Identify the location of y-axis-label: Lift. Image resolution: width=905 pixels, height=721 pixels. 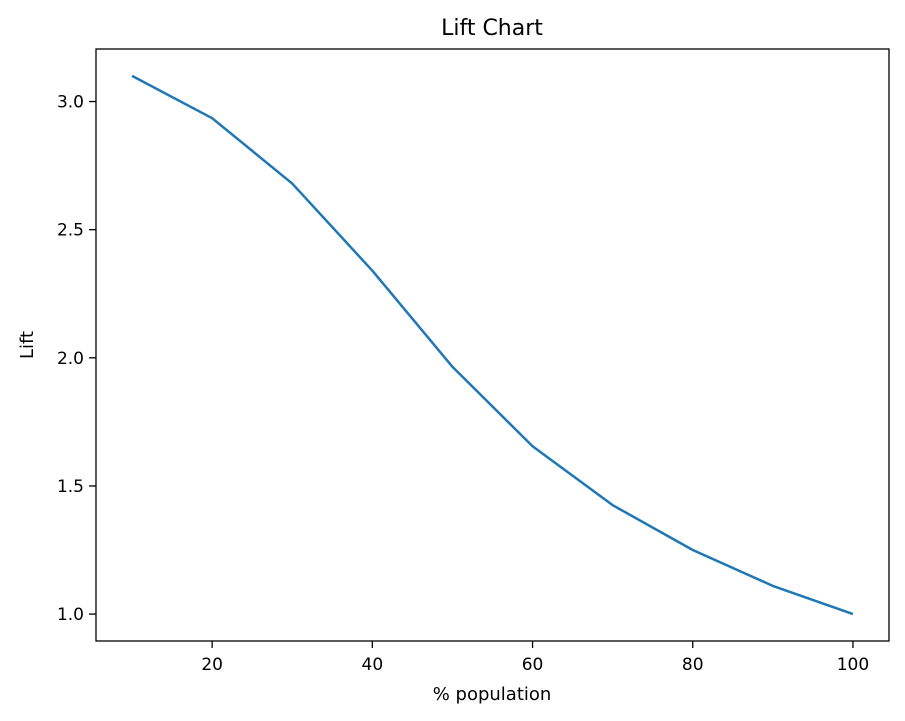
(27, 345).